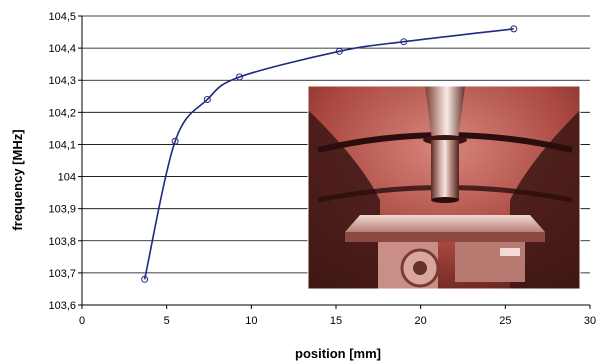  What do you see at coordinates (421, 321) in the screenshot?
I see `x-tick-label: 20` at bounding box center [421, 321].